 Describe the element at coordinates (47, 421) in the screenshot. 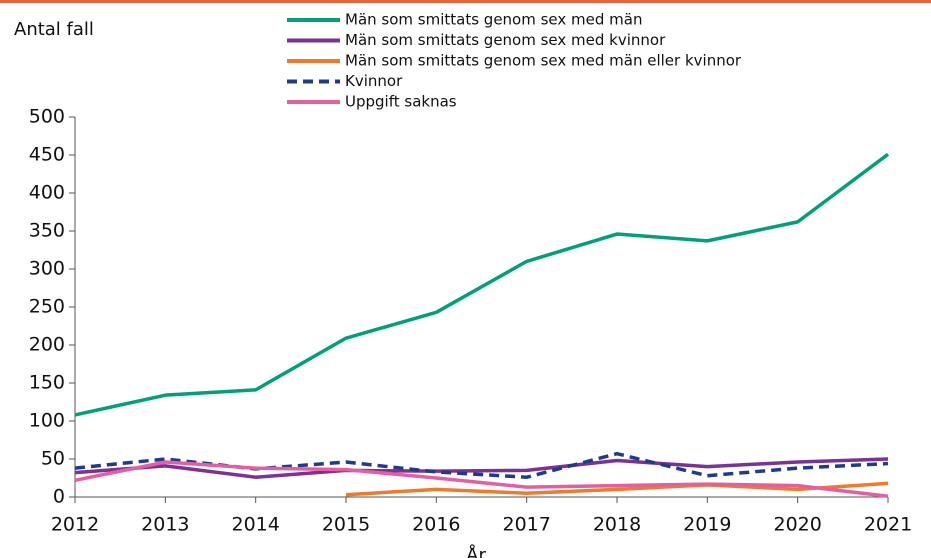

I see `y-tick-label: 100` at that location.